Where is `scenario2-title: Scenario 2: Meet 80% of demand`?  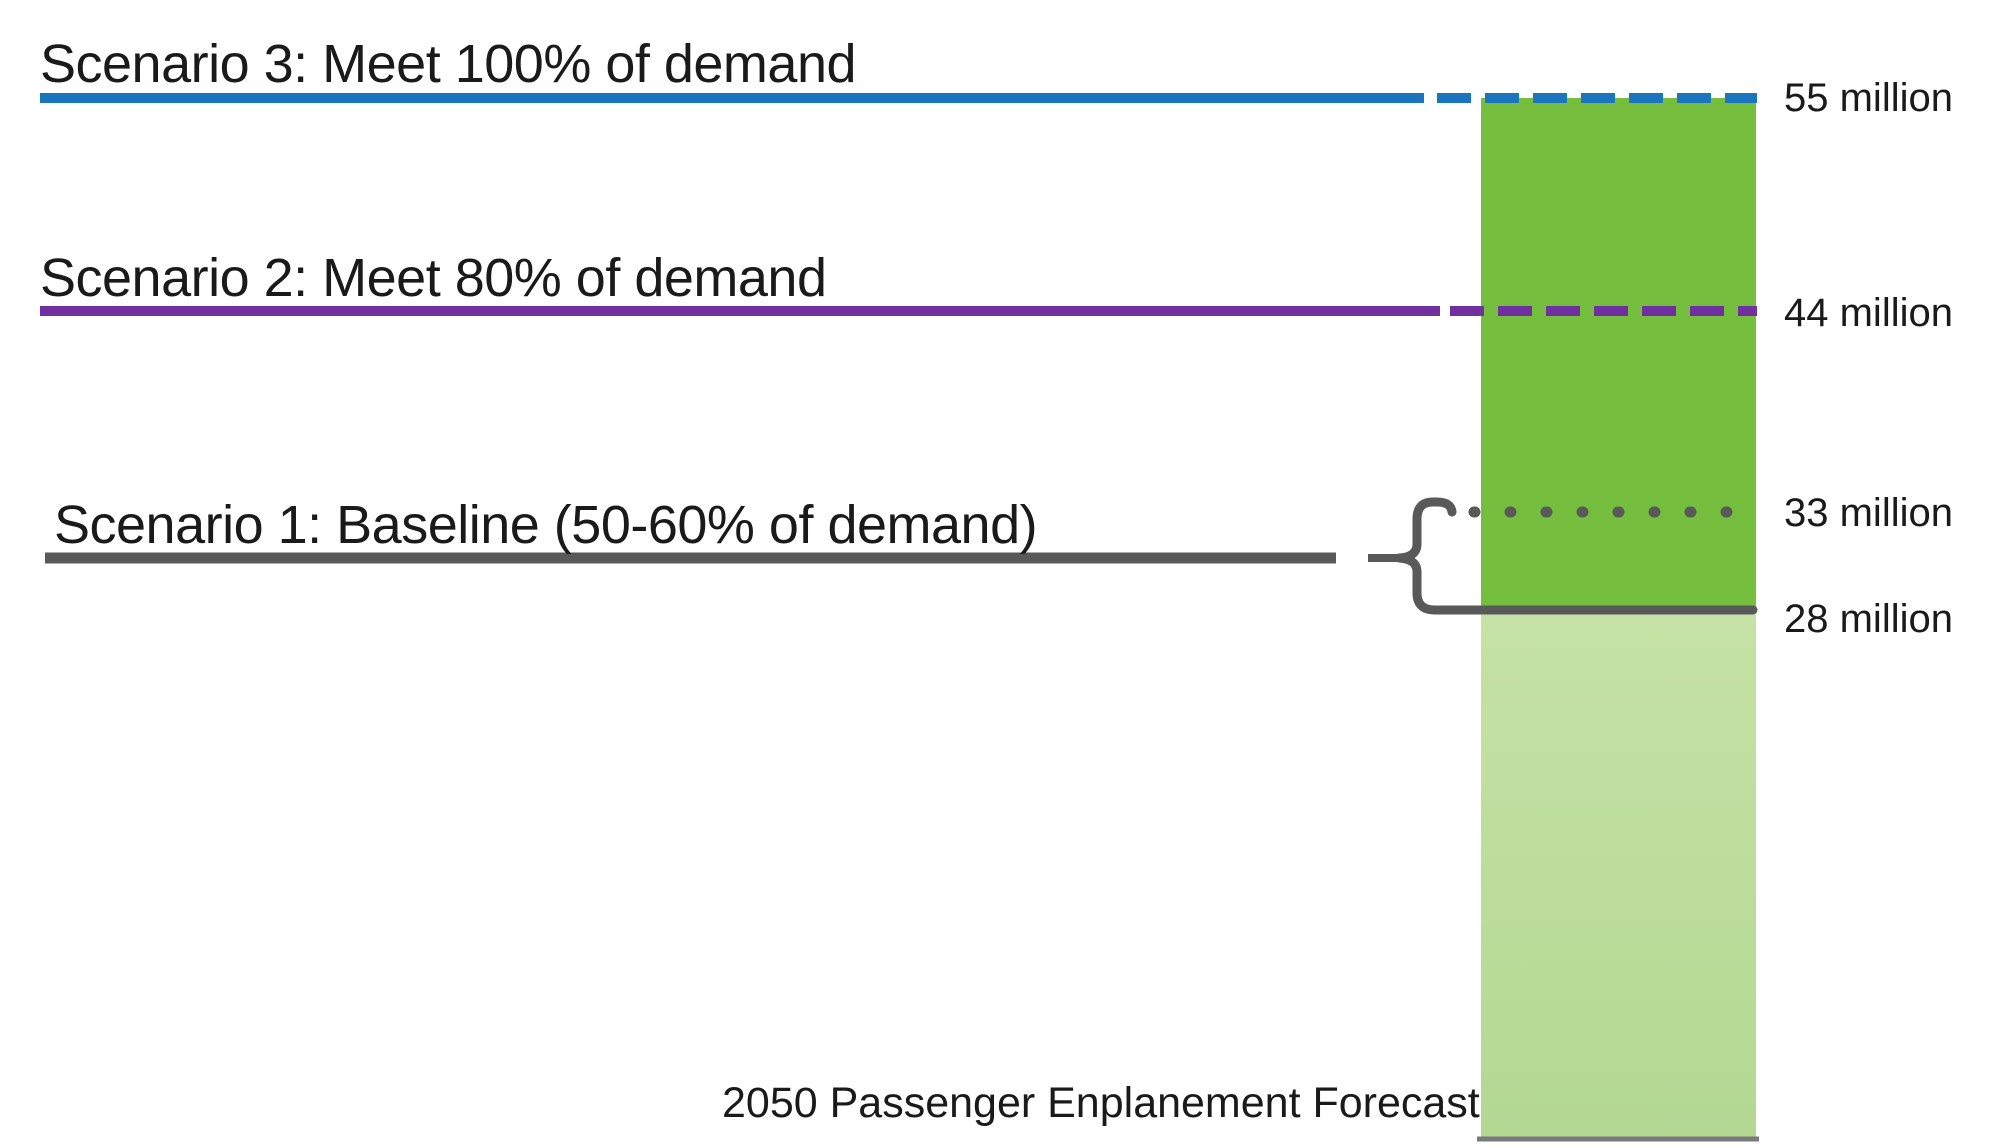
scenario2-title: Scenario 2: Meet 80% of demand is located at coordinates (433, 278).